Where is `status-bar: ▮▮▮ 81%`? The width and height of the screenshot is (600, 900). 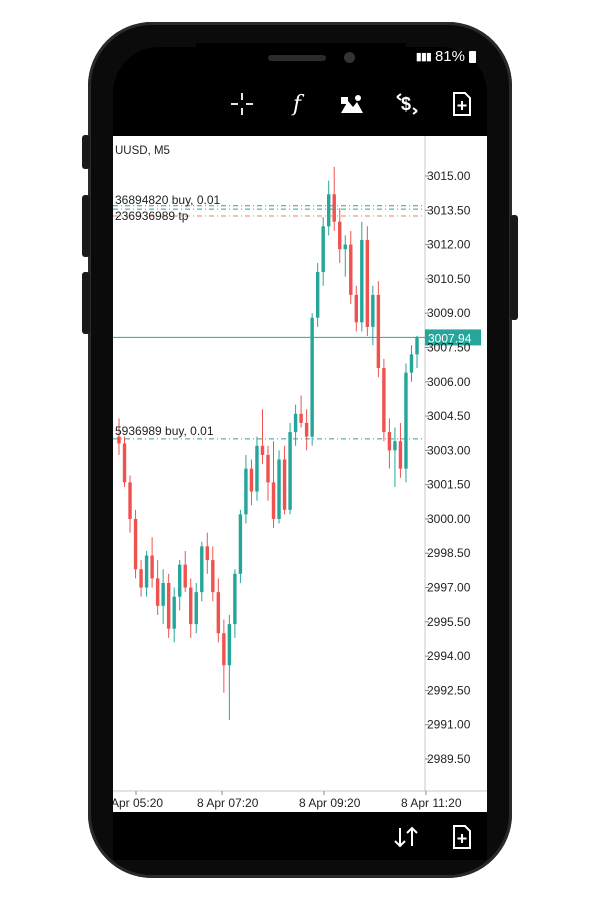
status-bar: ▮▮▮ 81% is located at coordinates (446, 56).